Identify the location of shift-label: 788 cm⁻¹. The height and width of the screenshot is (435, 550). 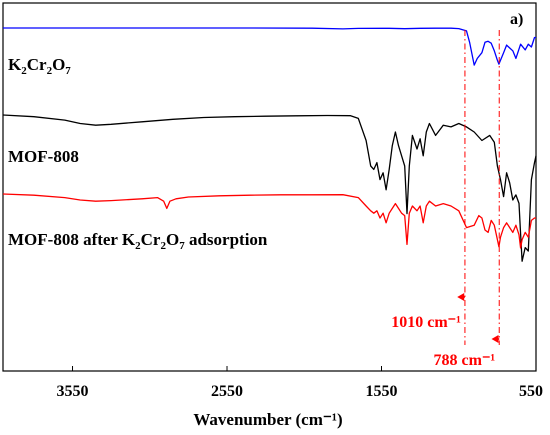
(465, 360).